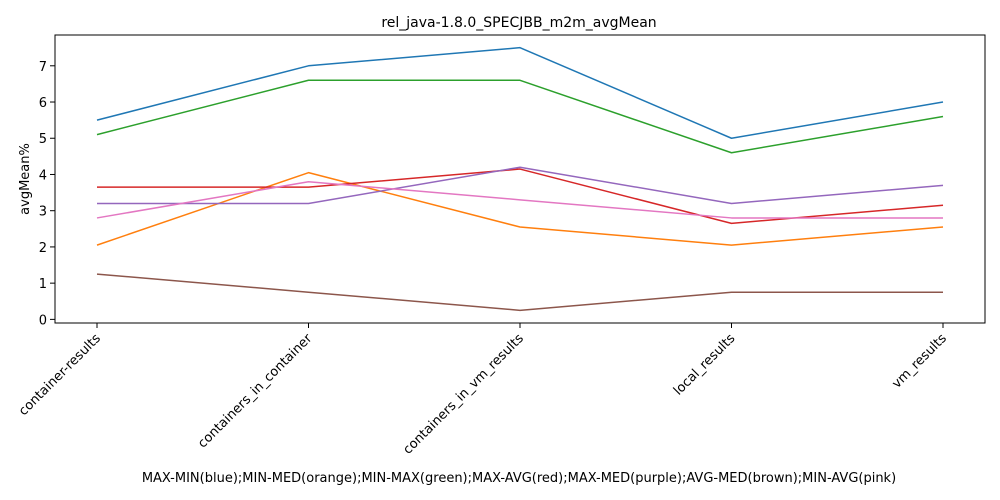 Image resolution: width=1000 pixels, height=500 pixels. I want to click on y-tick-label: 6, so click(43, 103).